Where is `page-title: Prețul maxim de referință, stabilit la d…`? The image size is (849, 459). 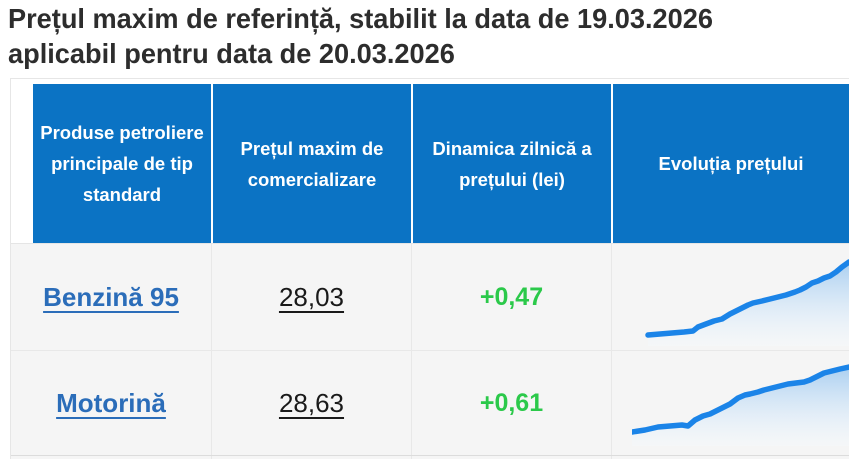 page-title: Prețul maxim de referință, stabilit la d… is located at coordinates (360, 36).